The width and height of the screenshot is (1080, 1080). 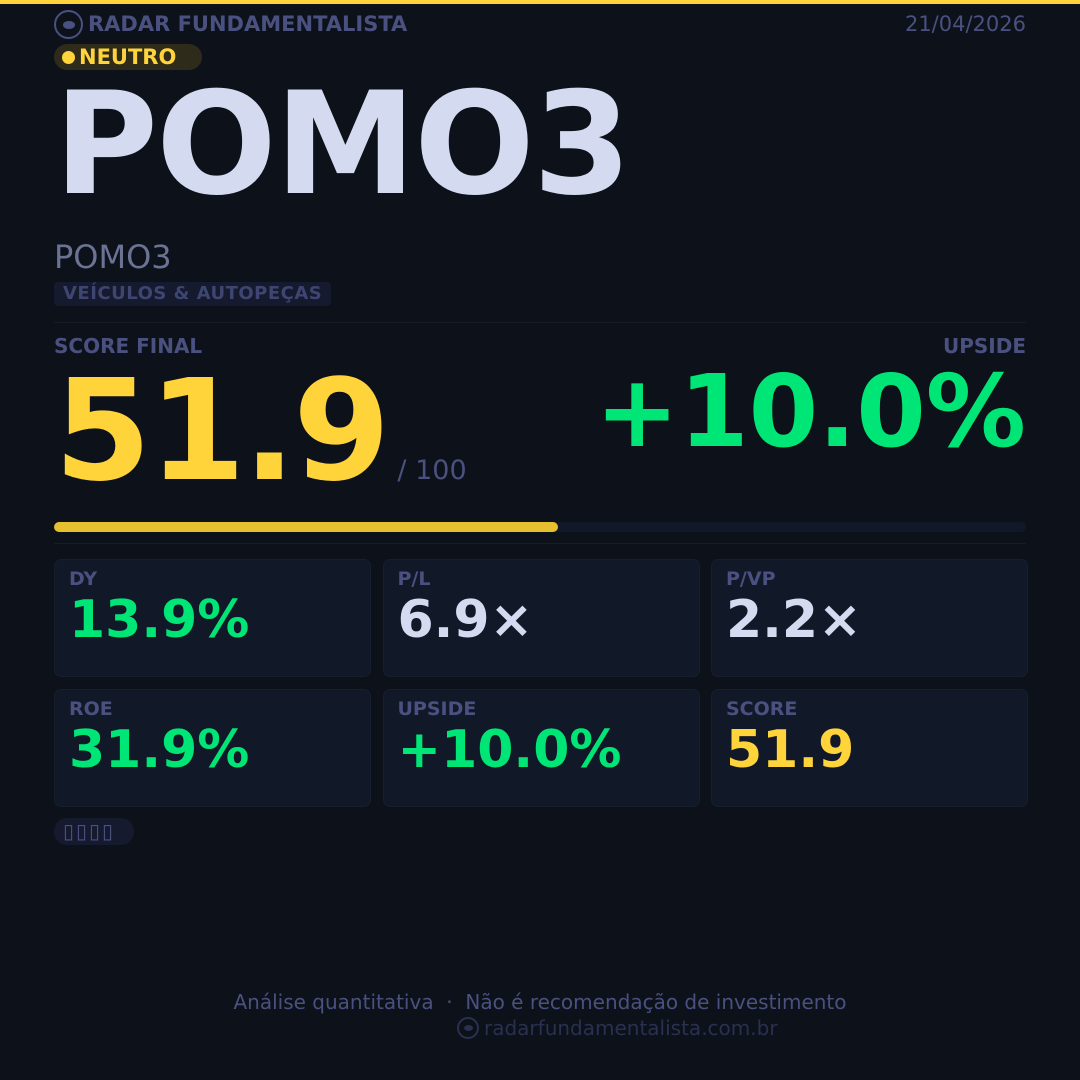 I want to click on date: 21/04/2026, so click(x=965, y=24).